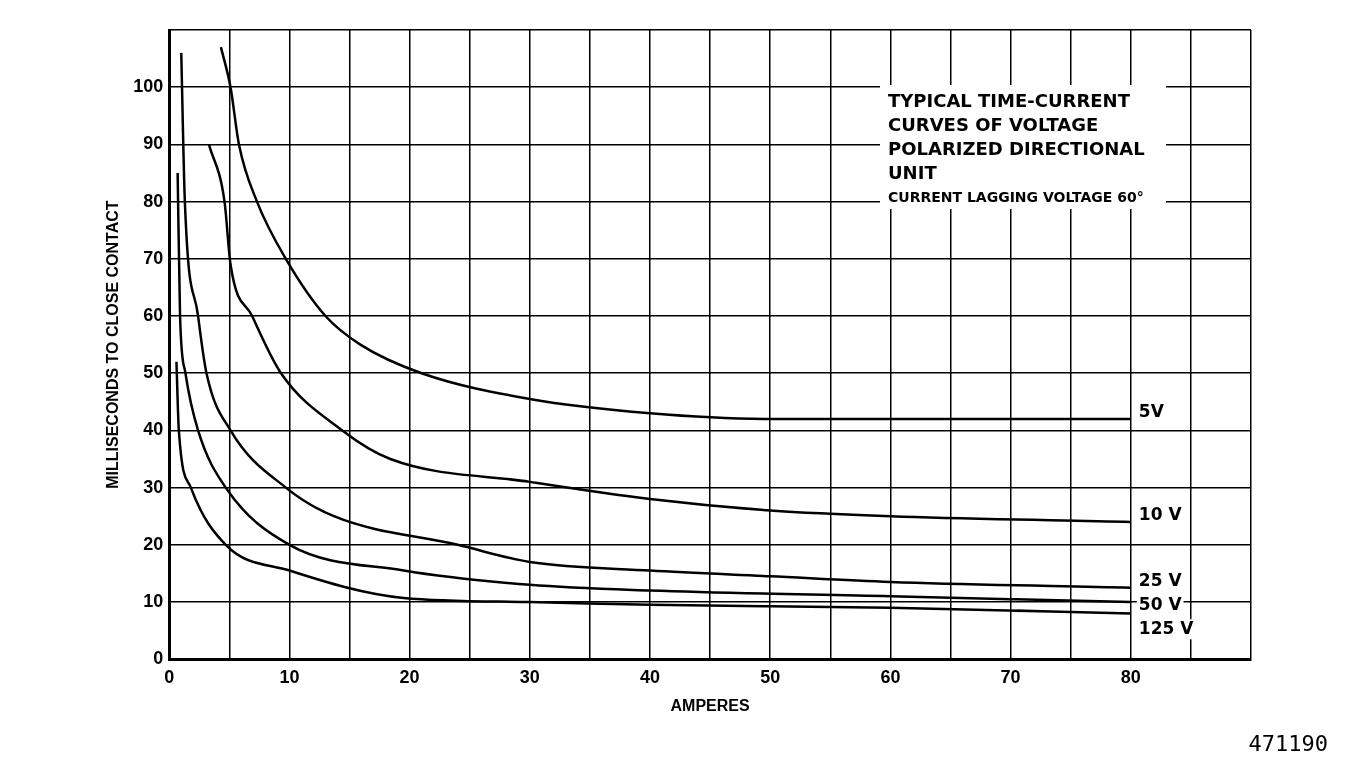 This screenshot has width=1346, height=776. I want to click on y-tick-label: 10, so click(153, 600).